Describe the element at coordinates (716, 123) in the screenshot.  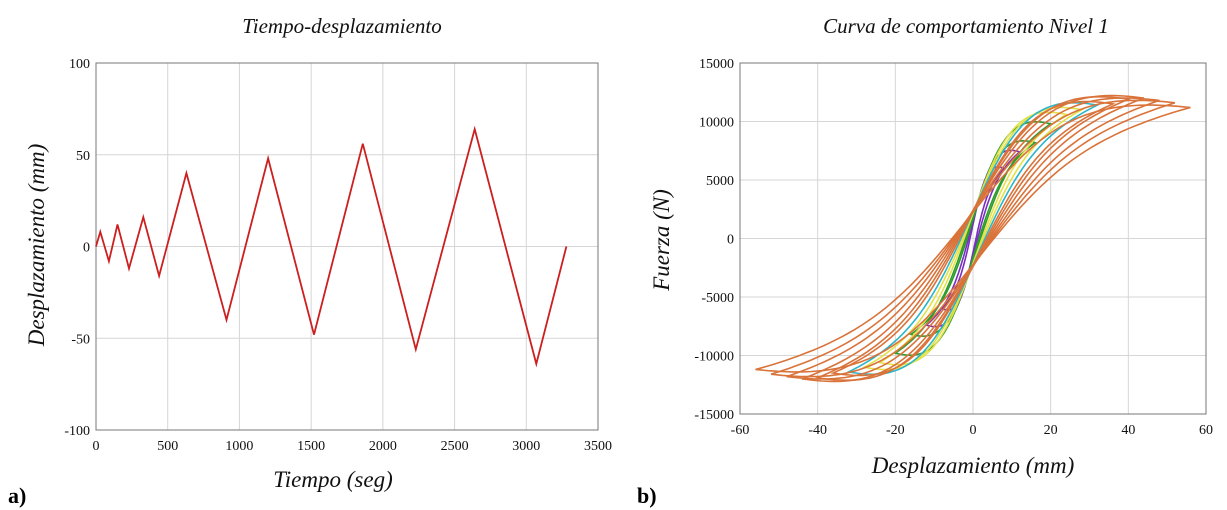
I see `y-tick-label-b: 10000` at that location.